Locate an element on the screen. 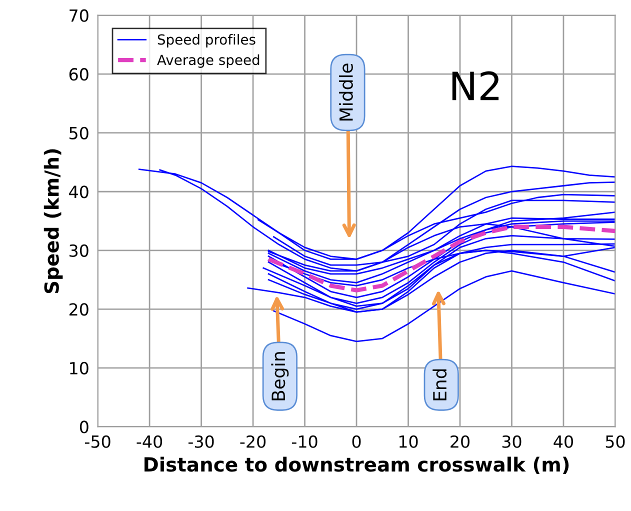  annotation: N2 is located at coordinates (475, 85).